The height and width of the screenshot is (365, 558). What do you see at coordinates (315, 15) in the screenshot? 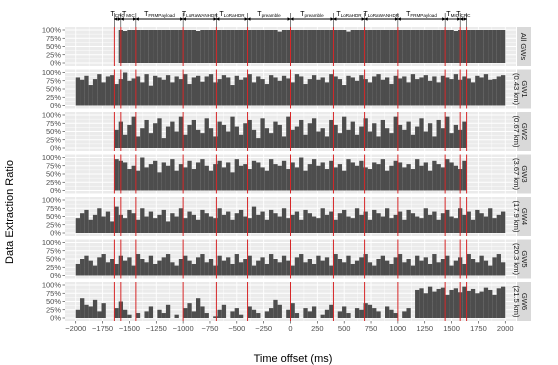
I see `interval-label-sub: preamble` at bounding box center [315, 15].